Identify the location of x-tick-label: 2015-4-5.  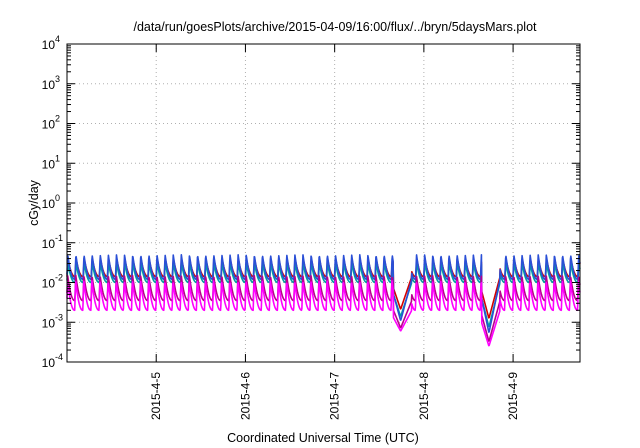
(156, 396).